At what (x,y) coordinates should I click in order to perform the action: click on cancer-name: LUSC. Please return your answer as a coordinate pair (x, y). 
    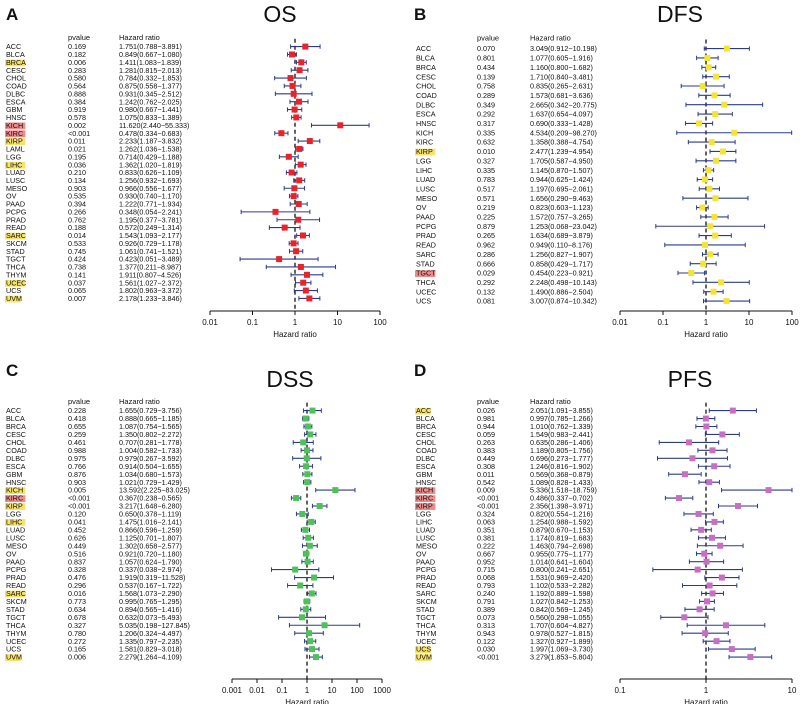
    Looking at the image, I should click on (425, 537).